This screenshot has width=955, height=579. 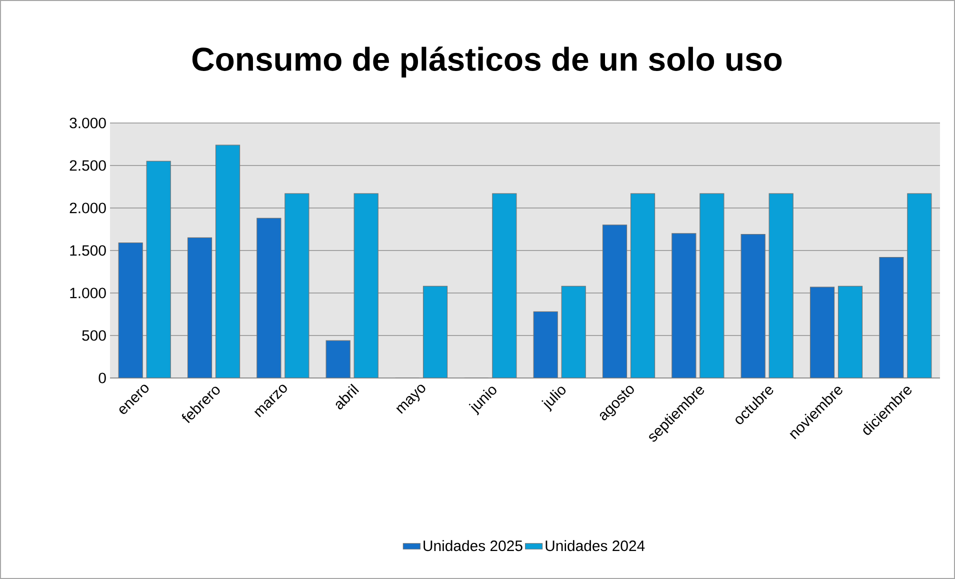 What do you see at coordinates (88, 250) in the screenshot?
I see `y-tick-label: 1.500` at bounding box center [88, 250].